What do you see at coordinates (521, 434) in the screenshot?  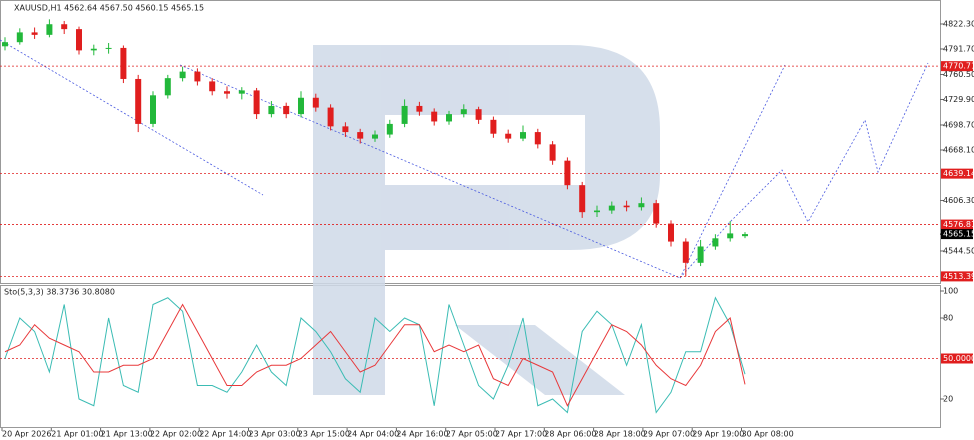 I see `x-tick-label: 27 Apr 17:00` at bounding box center [521, 434].